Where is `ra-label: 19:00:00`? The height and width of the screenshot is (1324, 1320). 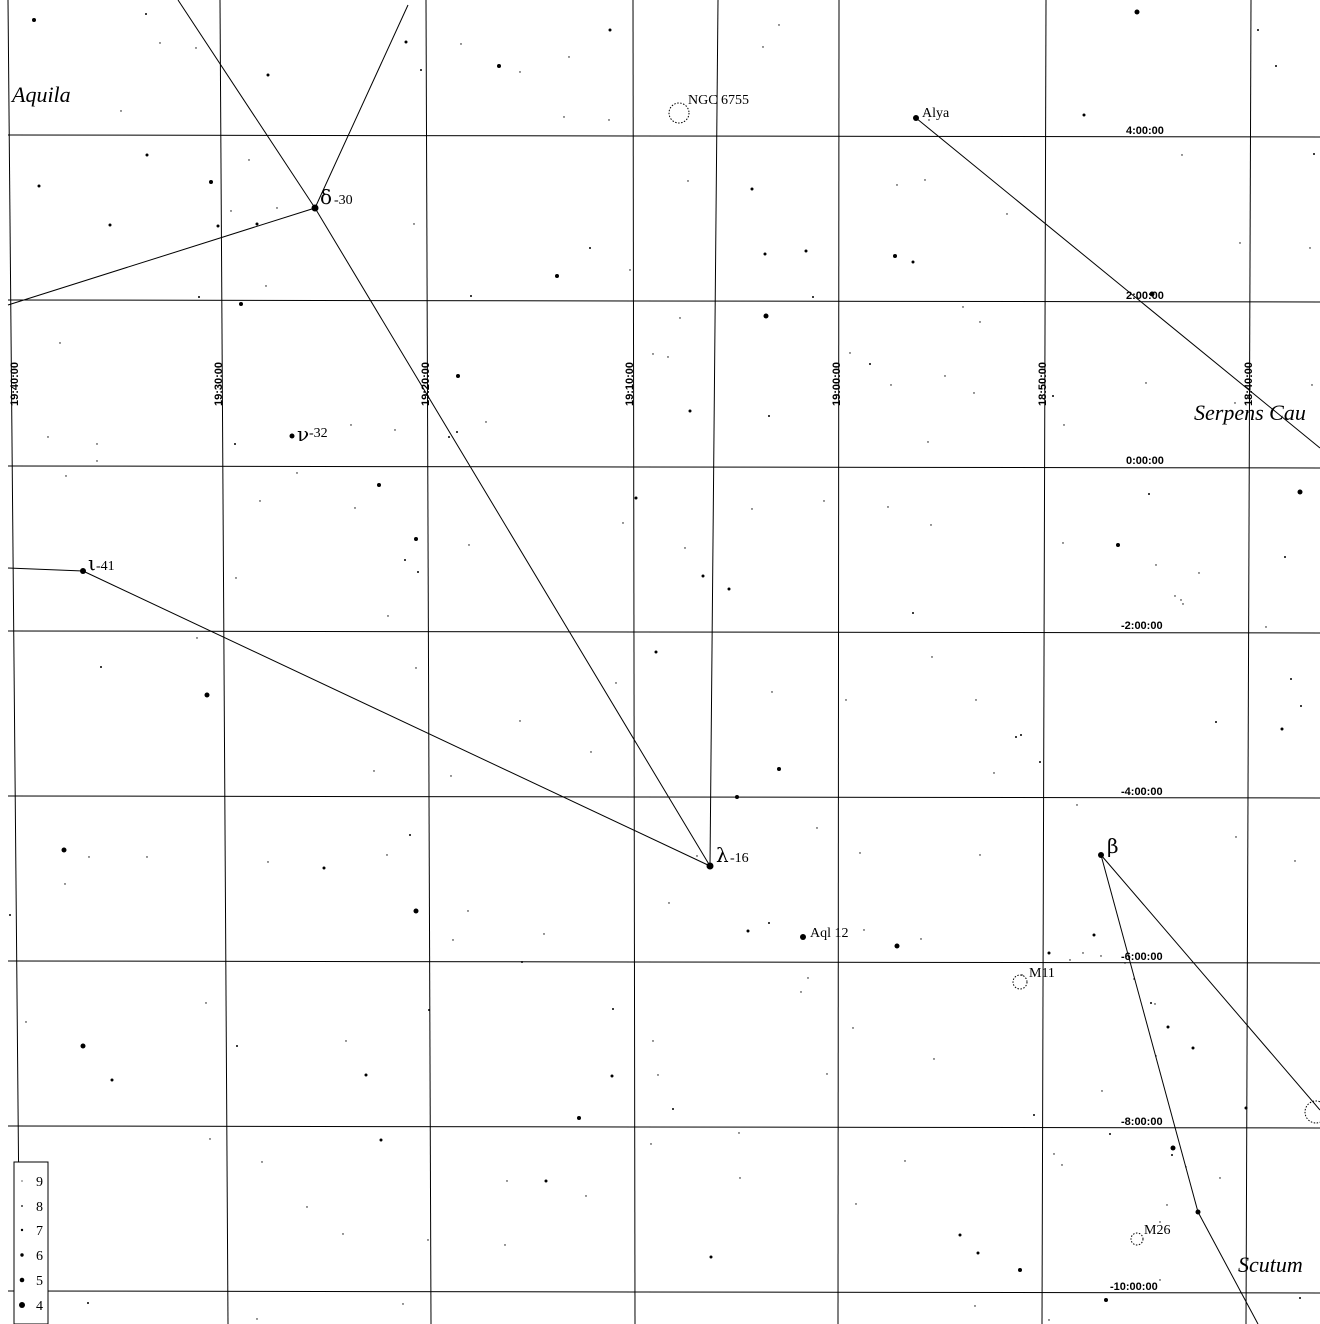 ra-label: 19:00:00 is located at coordinates (837, 384).